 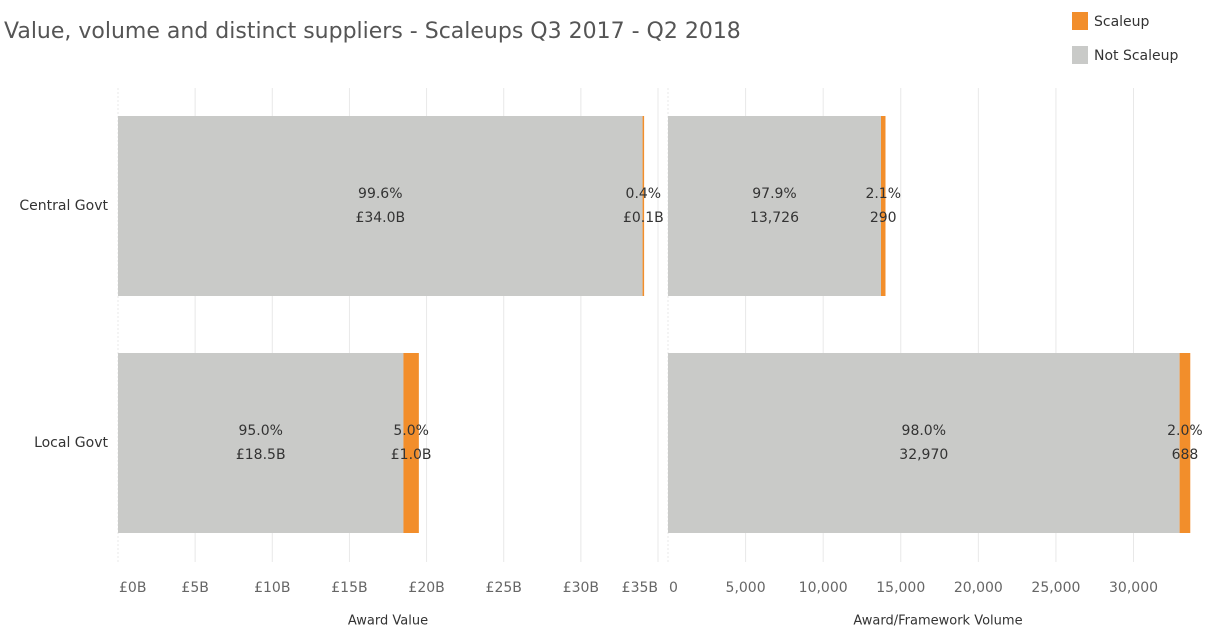 What do you see at coordinates (388, 621) in the screenshot?
I see `x-axis-label: Award Value` at bounding box center [388, 621].